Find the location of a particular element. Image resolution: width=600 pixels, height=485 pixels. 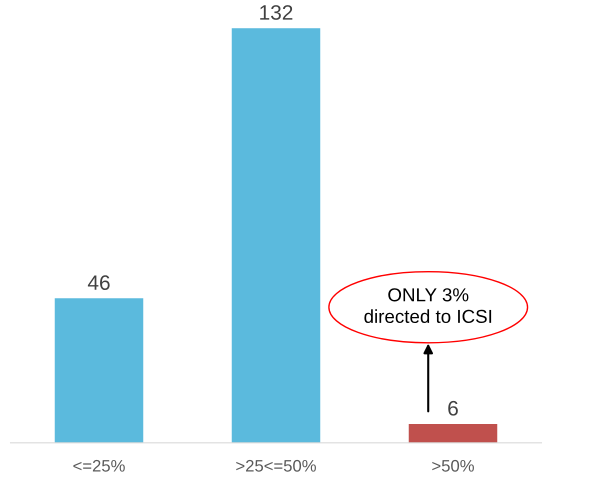

data-label: 132 is located at coordinates (276, 12).